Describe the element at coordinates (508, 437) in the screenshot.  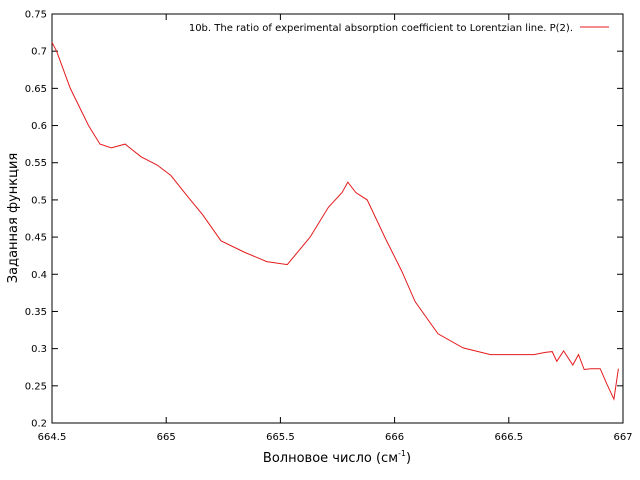
I see `x-tick-label: 666.5` at that location.